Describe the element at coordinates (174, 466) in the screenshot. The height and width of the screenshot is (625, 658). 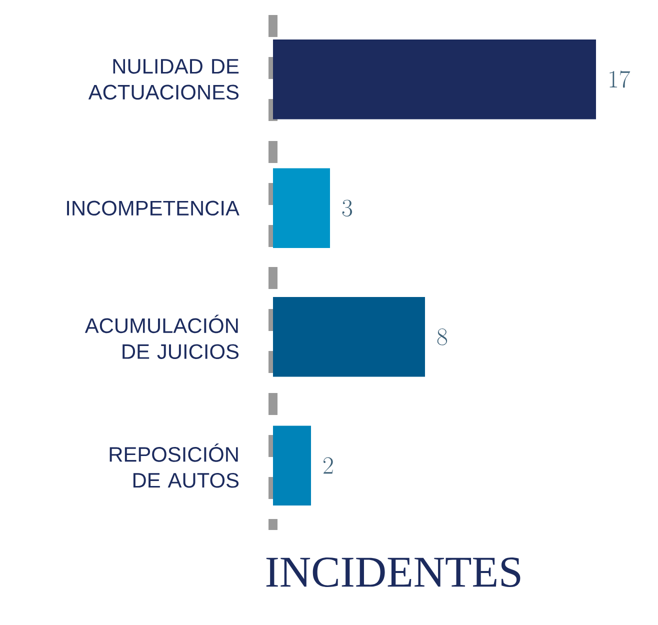
I see `y-tick-label: REPOSICIÓN DE AUTOS` at that location.